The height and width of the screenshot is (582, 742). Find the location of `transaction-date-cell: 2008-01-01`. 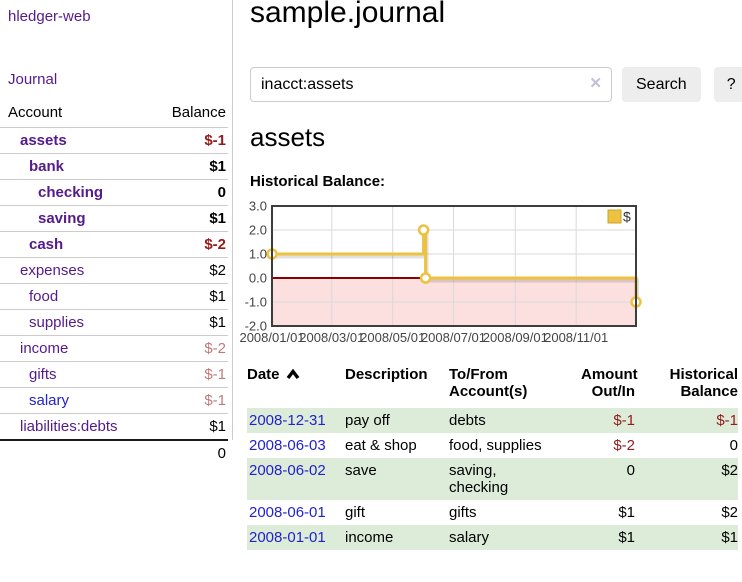

transaction-date-cell: 2008-01-01 is located at coordinates (296, 537).